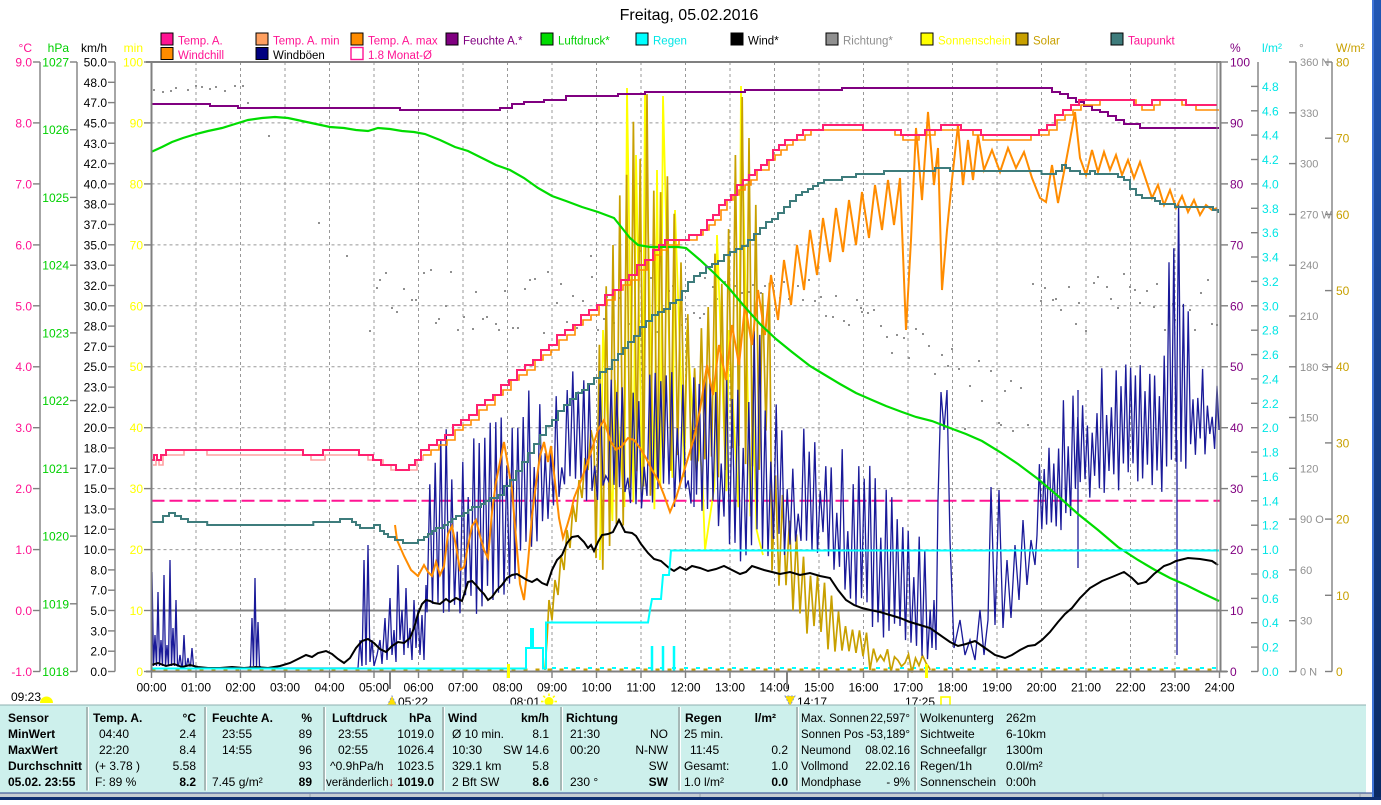 The height and width of the screenshot is (805, 1381). Describe the element at coordinates (1309, 266) in the screenshot. I see `svg-text: 240` at that location.